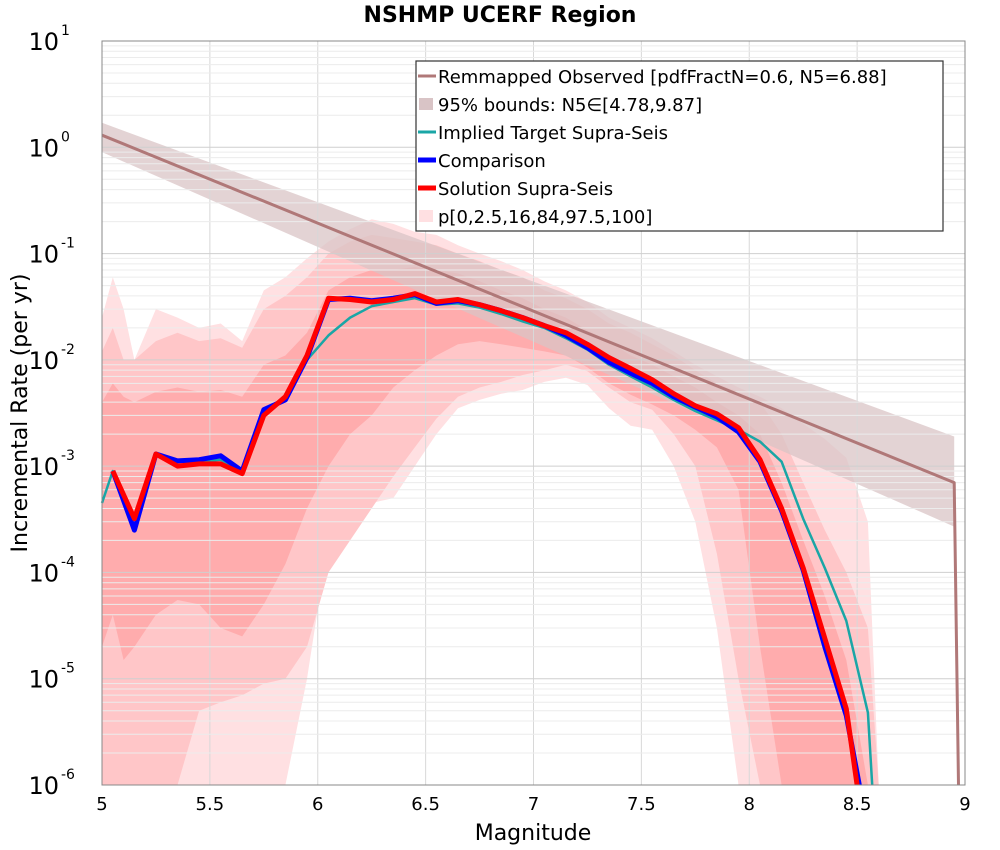 Image resolution: width=1000 pixels, height=850 pixels. I want to click on y-tick-exponent: -4, so click(68, 562).